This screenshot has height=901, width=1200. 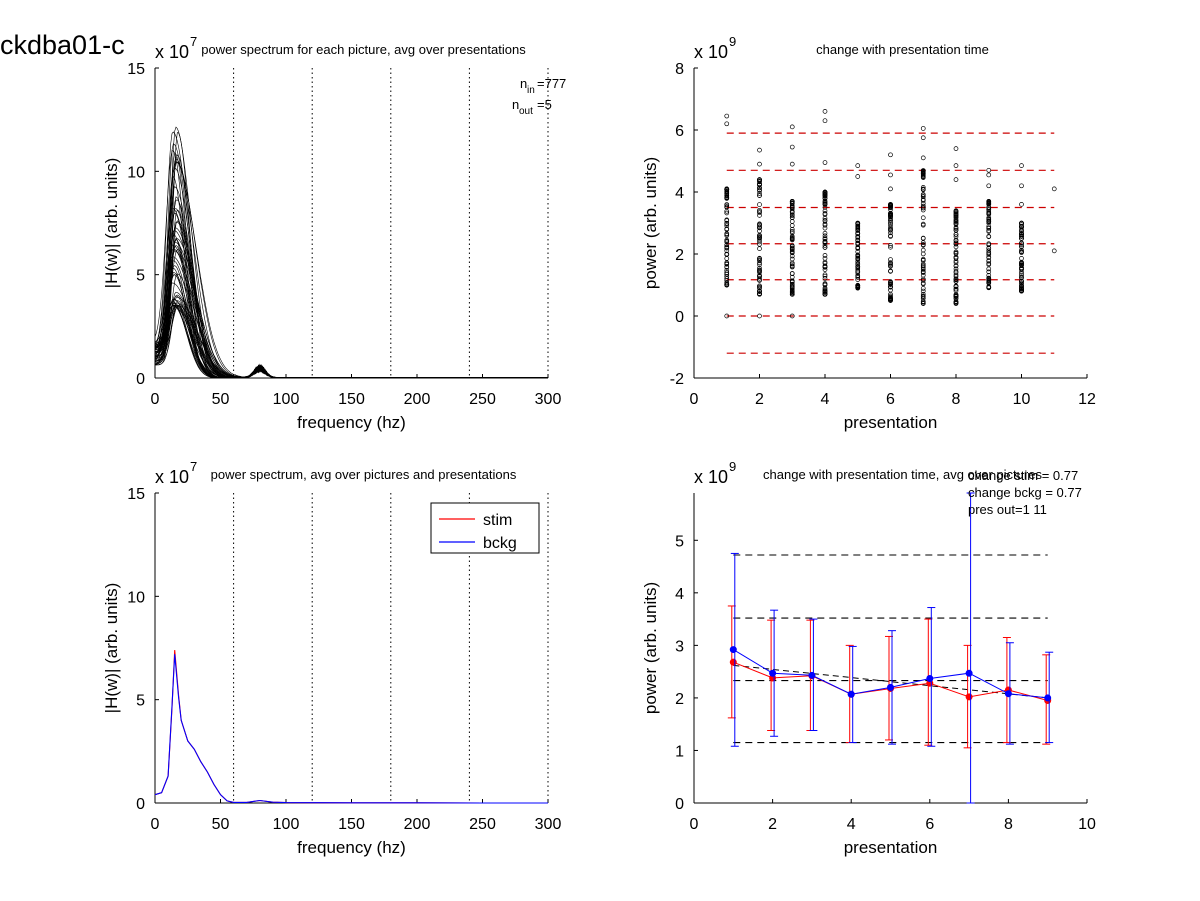 What do you see at coordinates (1023, 475) in the screenshot?
I see `annotation-change-stim: change stim = 0.77` at bounding box center [1023, 475].